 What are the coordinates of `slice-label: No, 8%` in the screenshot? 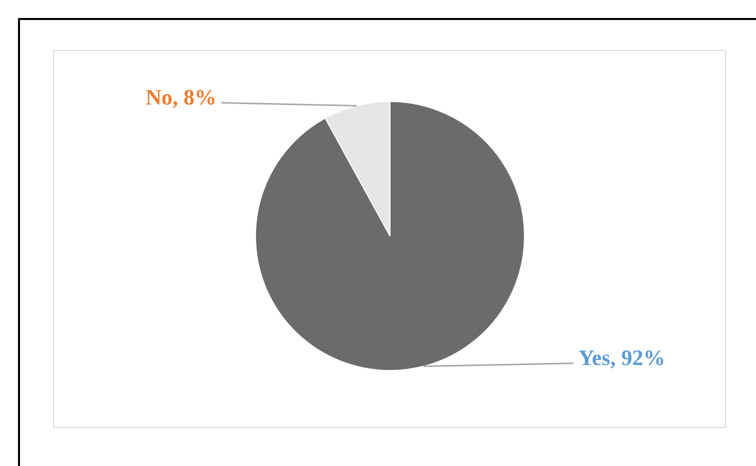 It's located at (181, 97).